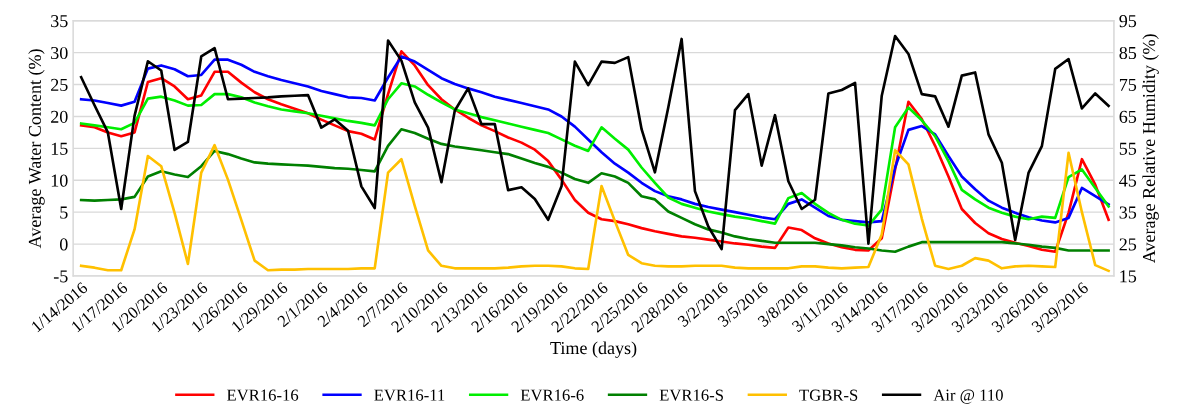 The height and width of the screenshot is (415, 1180). What do you see at coordinates (1128, 148) in the screenshot?
I see `y2-tick-label: 55` at bounding box center [1128, 148].